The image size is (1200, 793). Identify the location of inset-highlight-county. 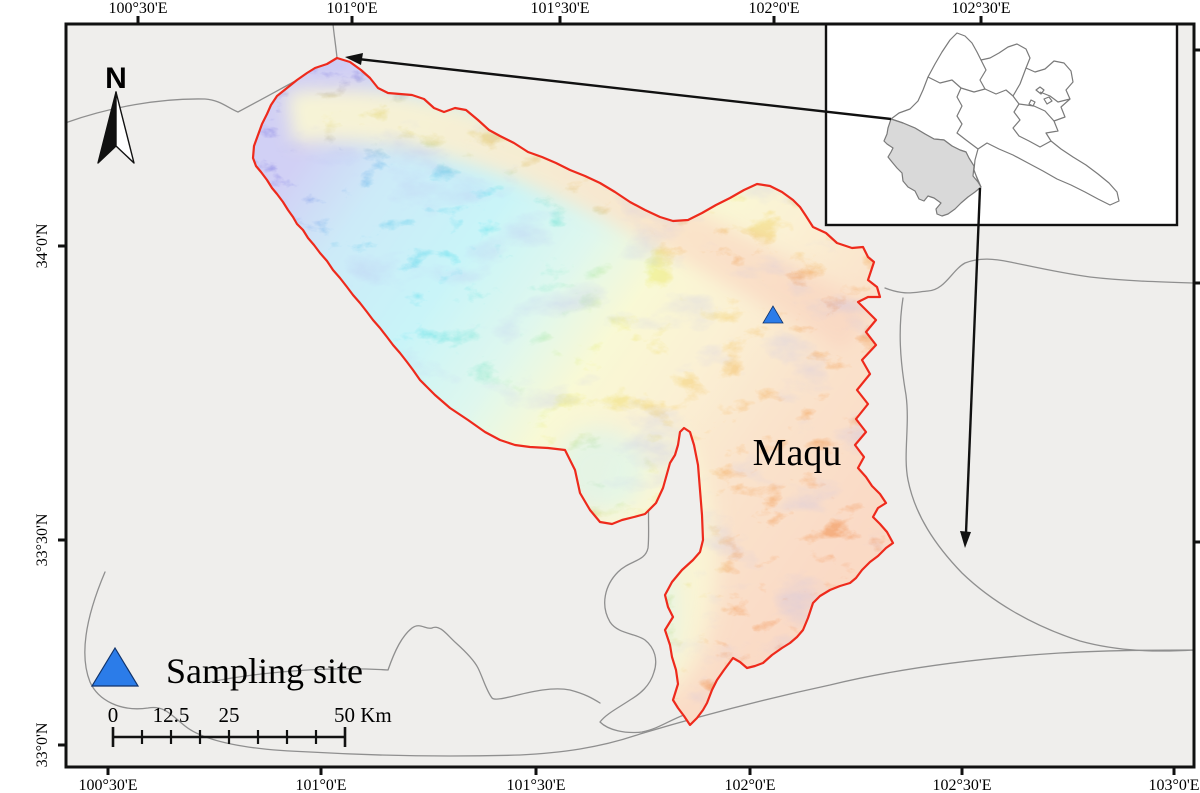
(932, 167).